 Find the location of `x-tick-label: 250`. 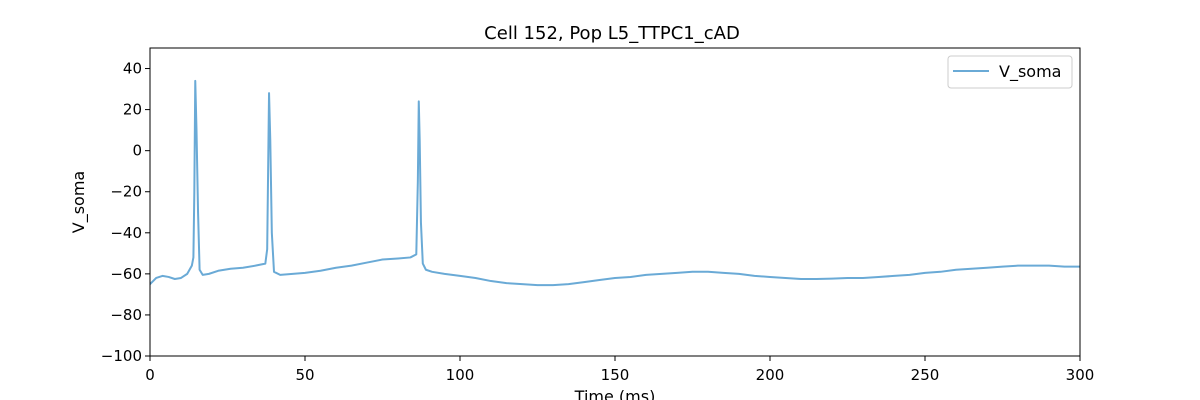

x-tick-label: 250 is located at coordinates (925, 375).